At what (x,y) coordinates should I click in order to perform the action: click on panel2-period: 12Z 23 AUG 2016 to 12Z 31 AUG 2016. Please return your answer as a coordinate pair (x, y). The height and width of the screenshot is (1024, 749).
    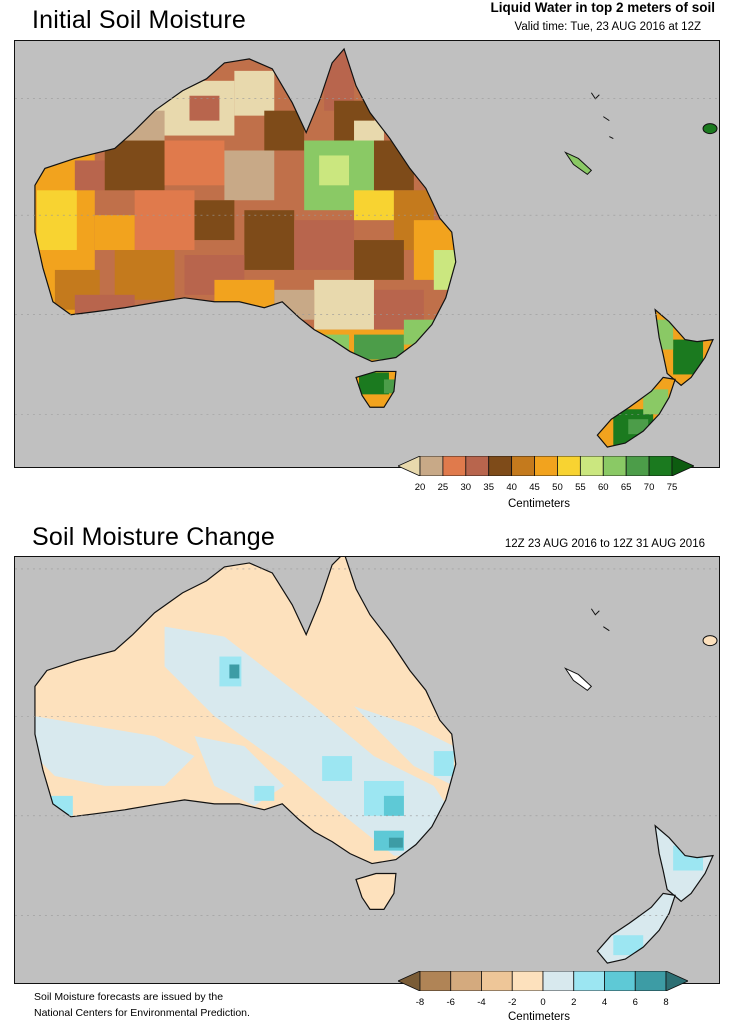
    Looking at the image, I should click on (604, 544).